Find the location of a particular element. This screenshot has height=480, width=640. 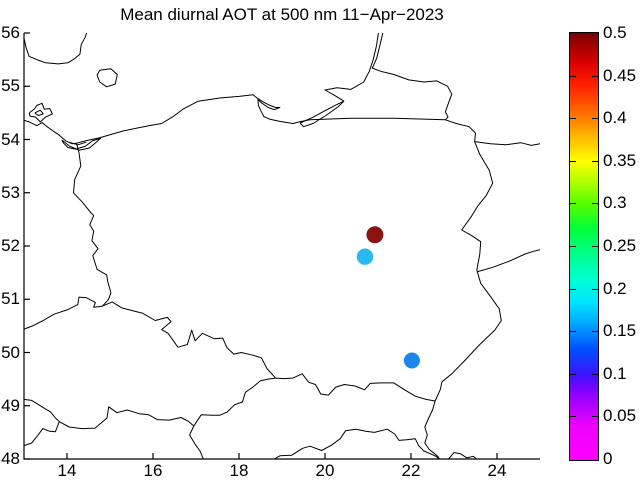

map-line-wolin-inlet is located at coordinates (78, 143).